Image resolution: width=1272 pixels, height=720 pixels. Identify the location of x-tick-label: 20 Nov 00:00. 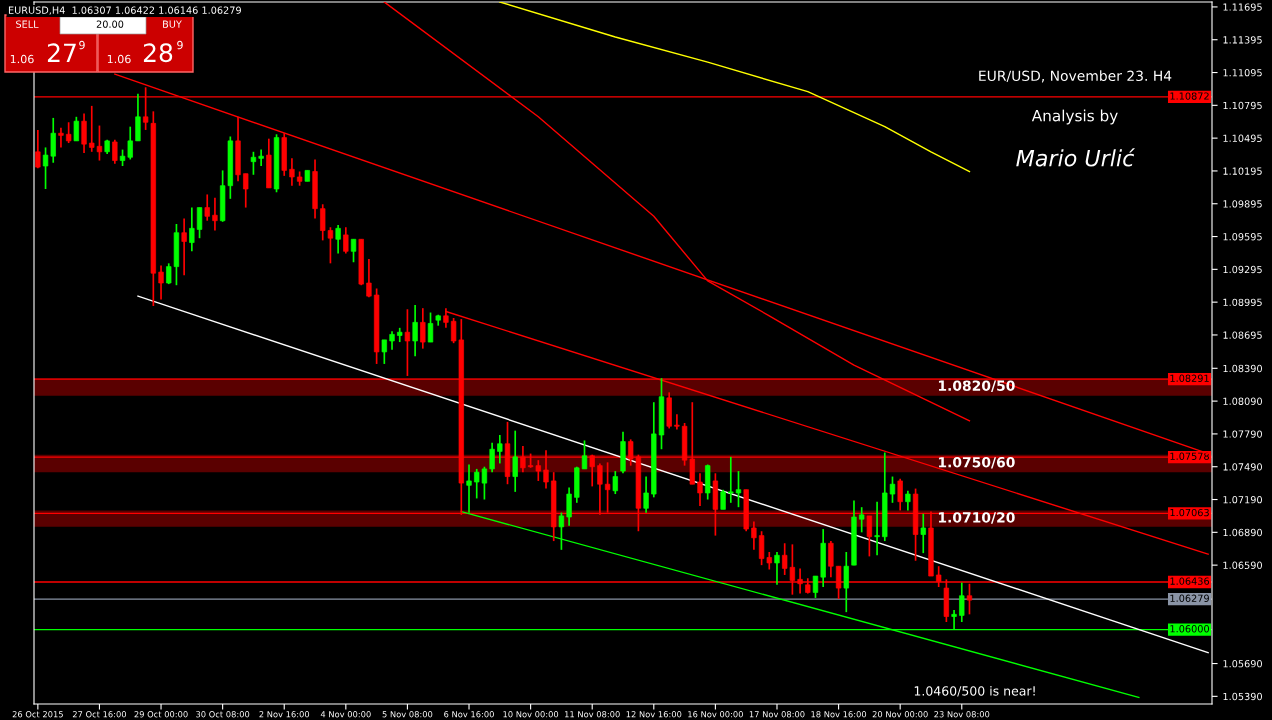
(900, 714).